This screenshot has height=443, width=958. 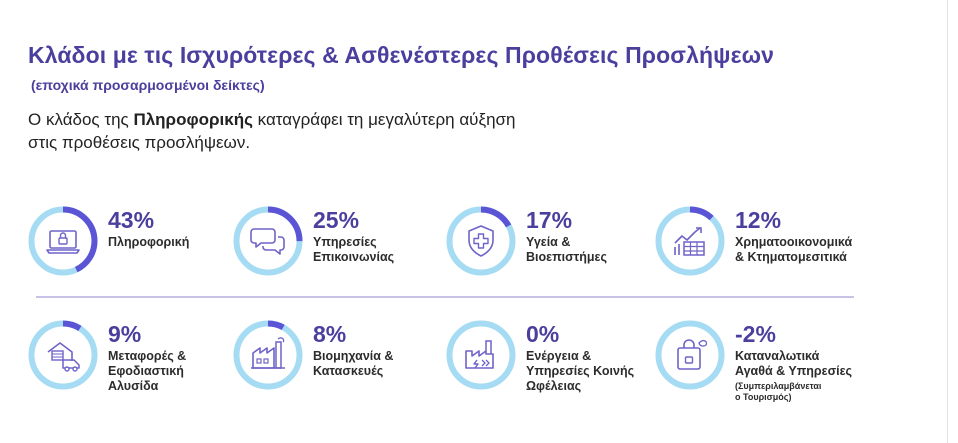 I want to click on sector-label: Υπηρεσίες Επικοινωνίας, so click(x=353, y=250).